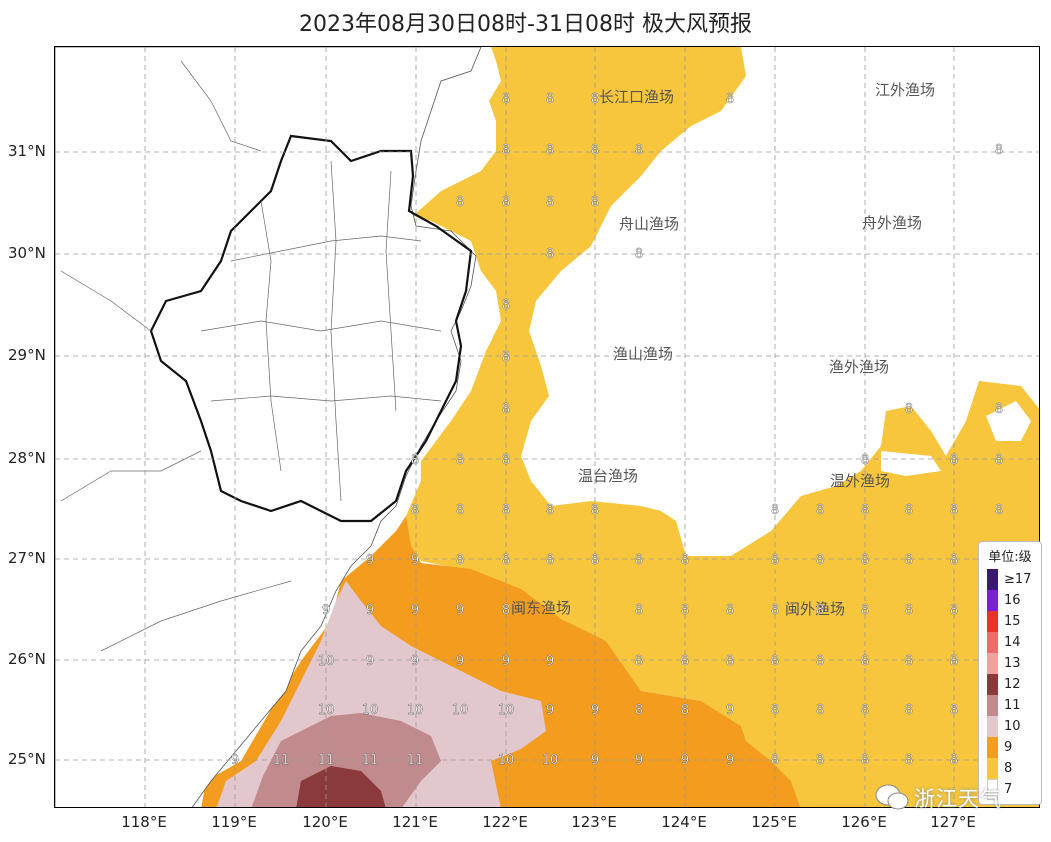 Image resolution: width=1051 pixels, height=842 pixels. Describe the element at coordinates (27, 151) in the screenshot. I see `lat-label-31: 31°N` at that location.